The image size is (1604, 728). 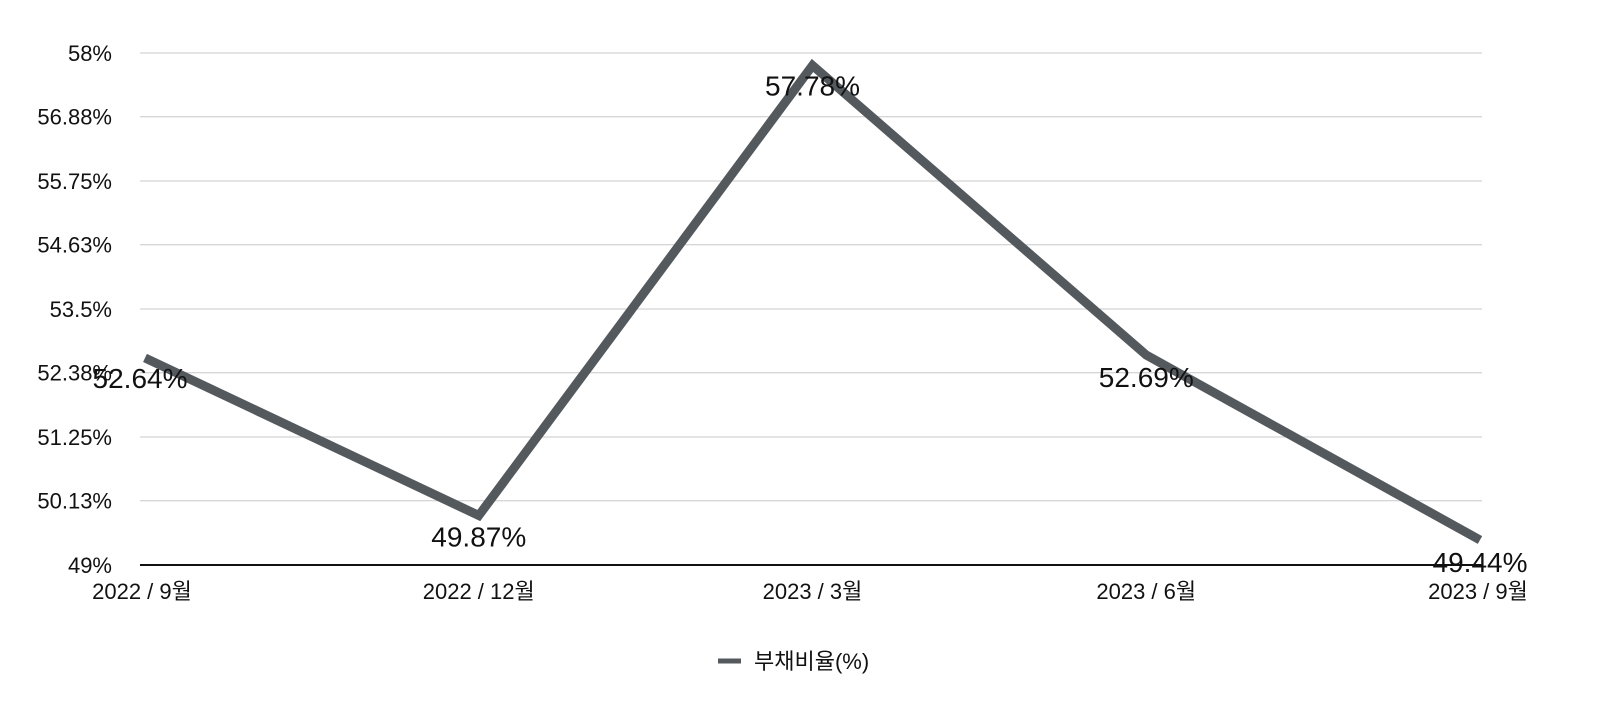 What do you see at coordinates (1480, 562) in the screenshot?
I see `data-label: 49.44%` at bounding box center [1480, 562].